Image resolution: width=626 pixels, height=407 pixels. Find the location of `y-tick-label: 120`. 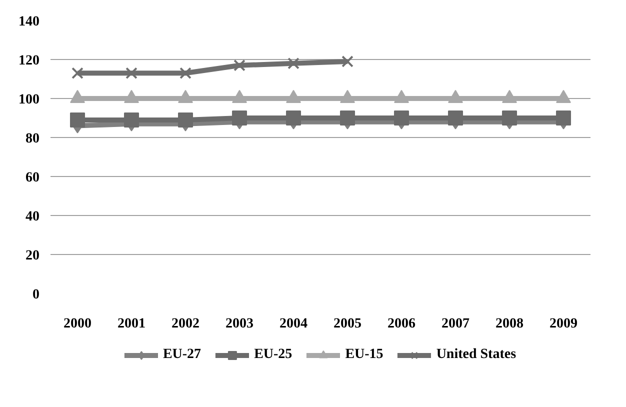

y-tick-label: 120 is located at coordinates (29, 61).